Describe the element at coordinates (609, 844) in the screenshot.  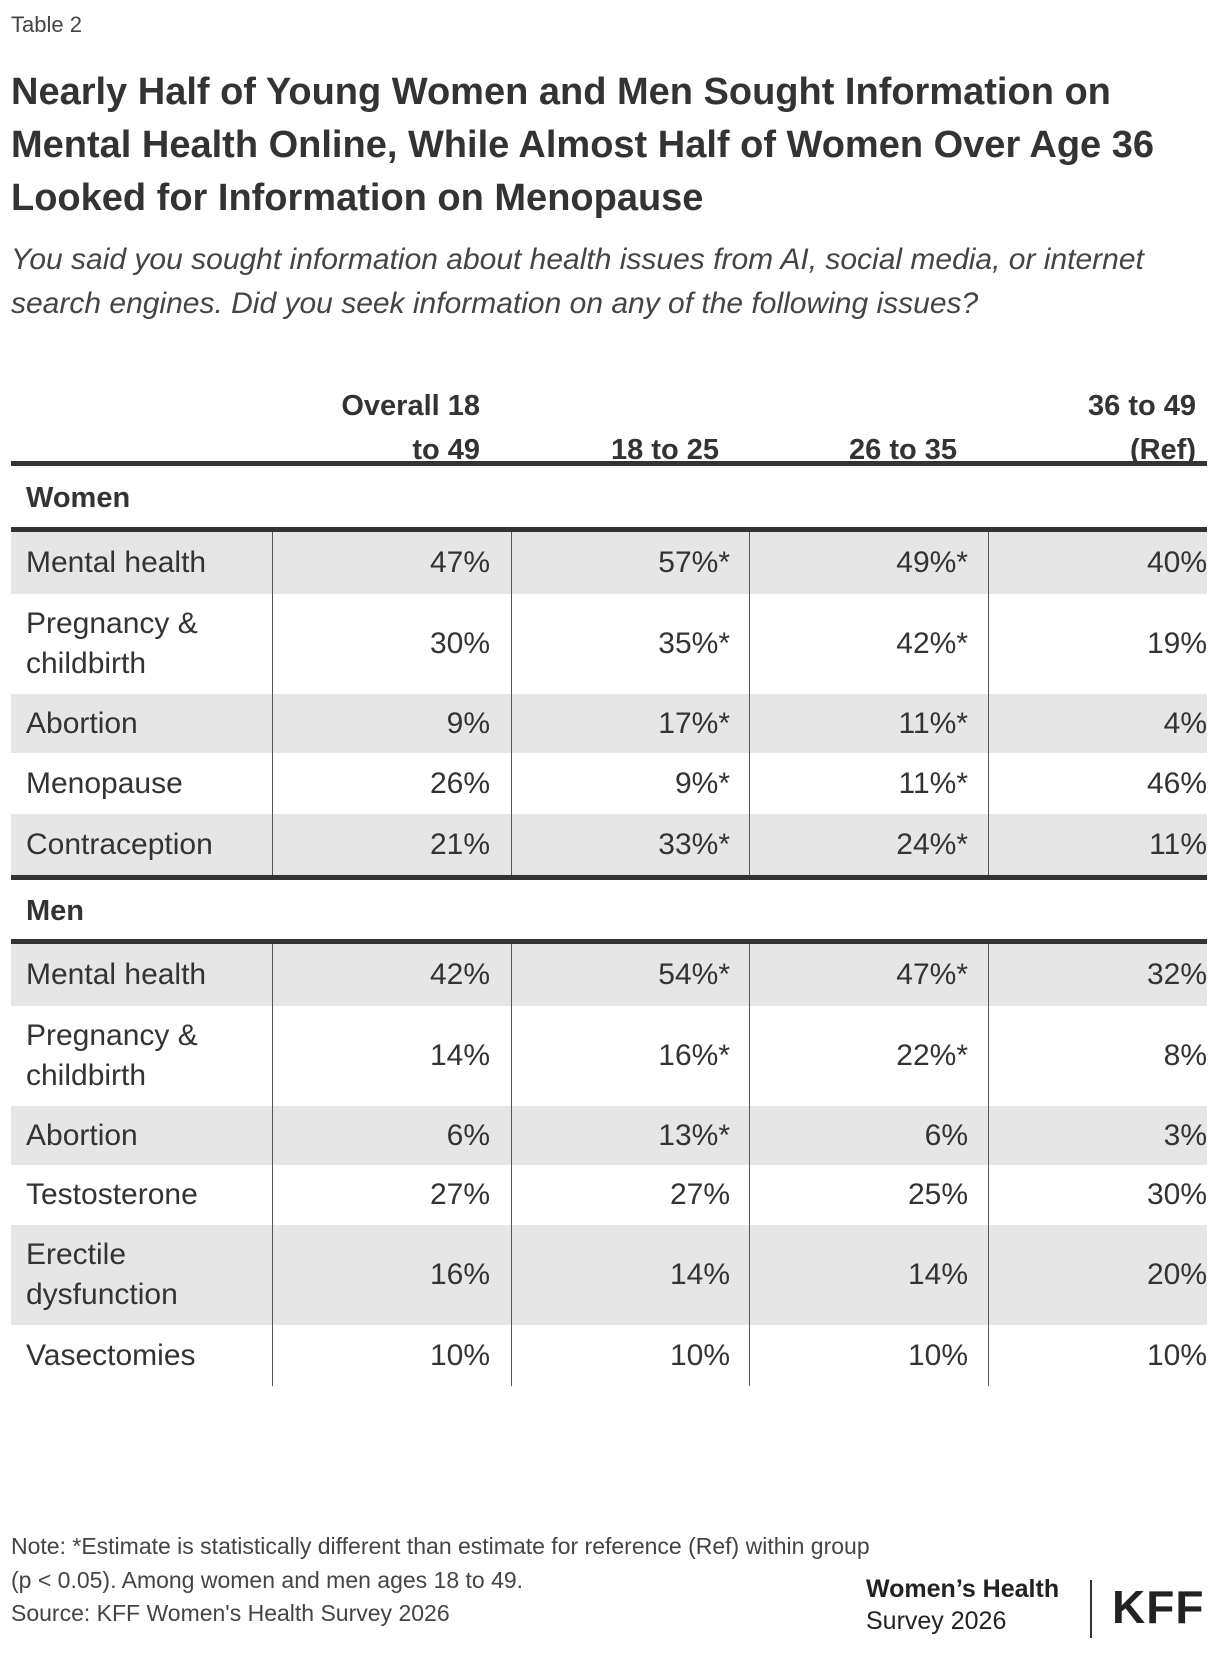
I see `table-row: Contraception 21% 33%* 24%* 11%` at that location.